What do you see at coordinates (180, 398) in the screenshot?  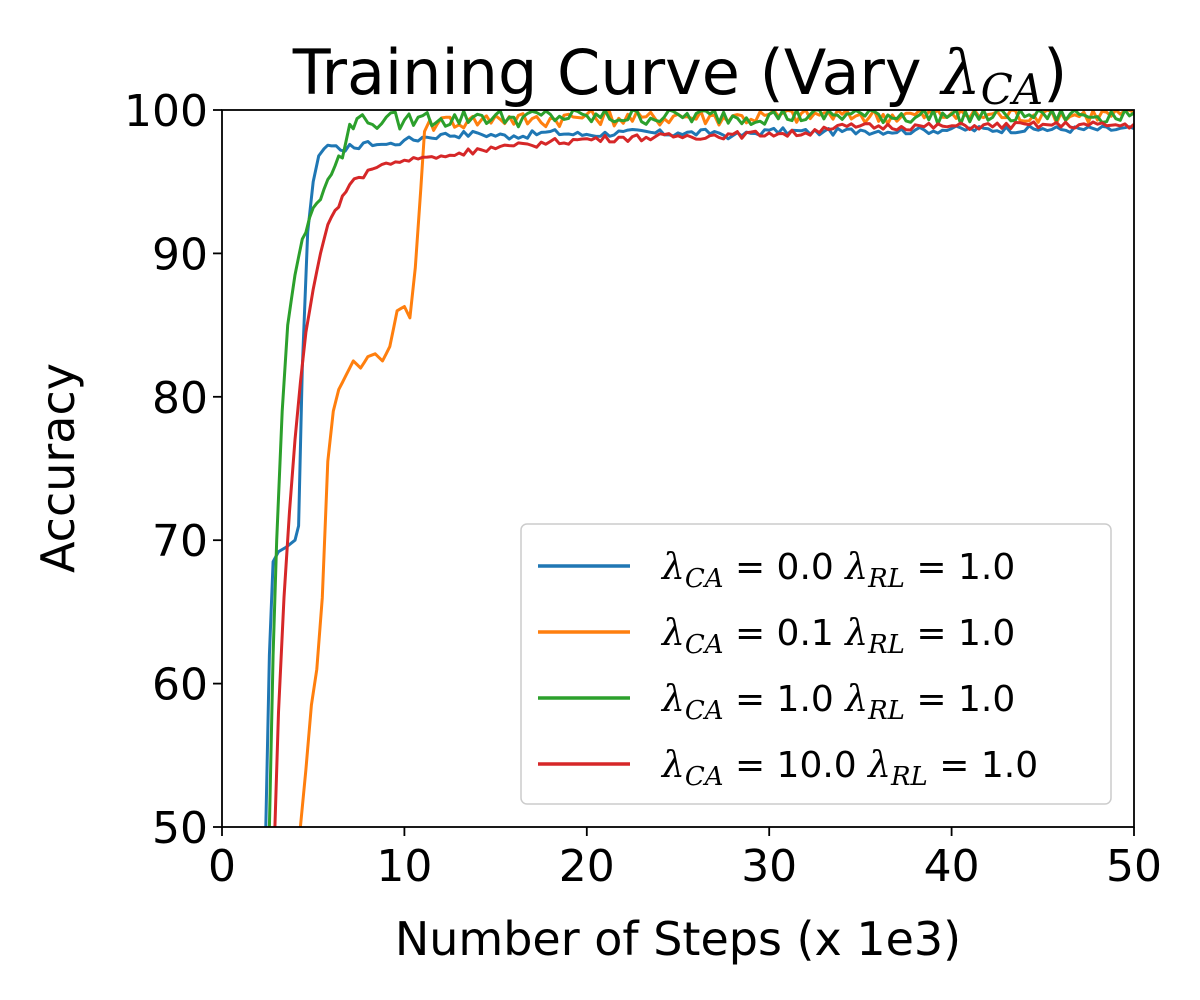 I see `y-tick-label: 80` at bounding box center [180, 398].